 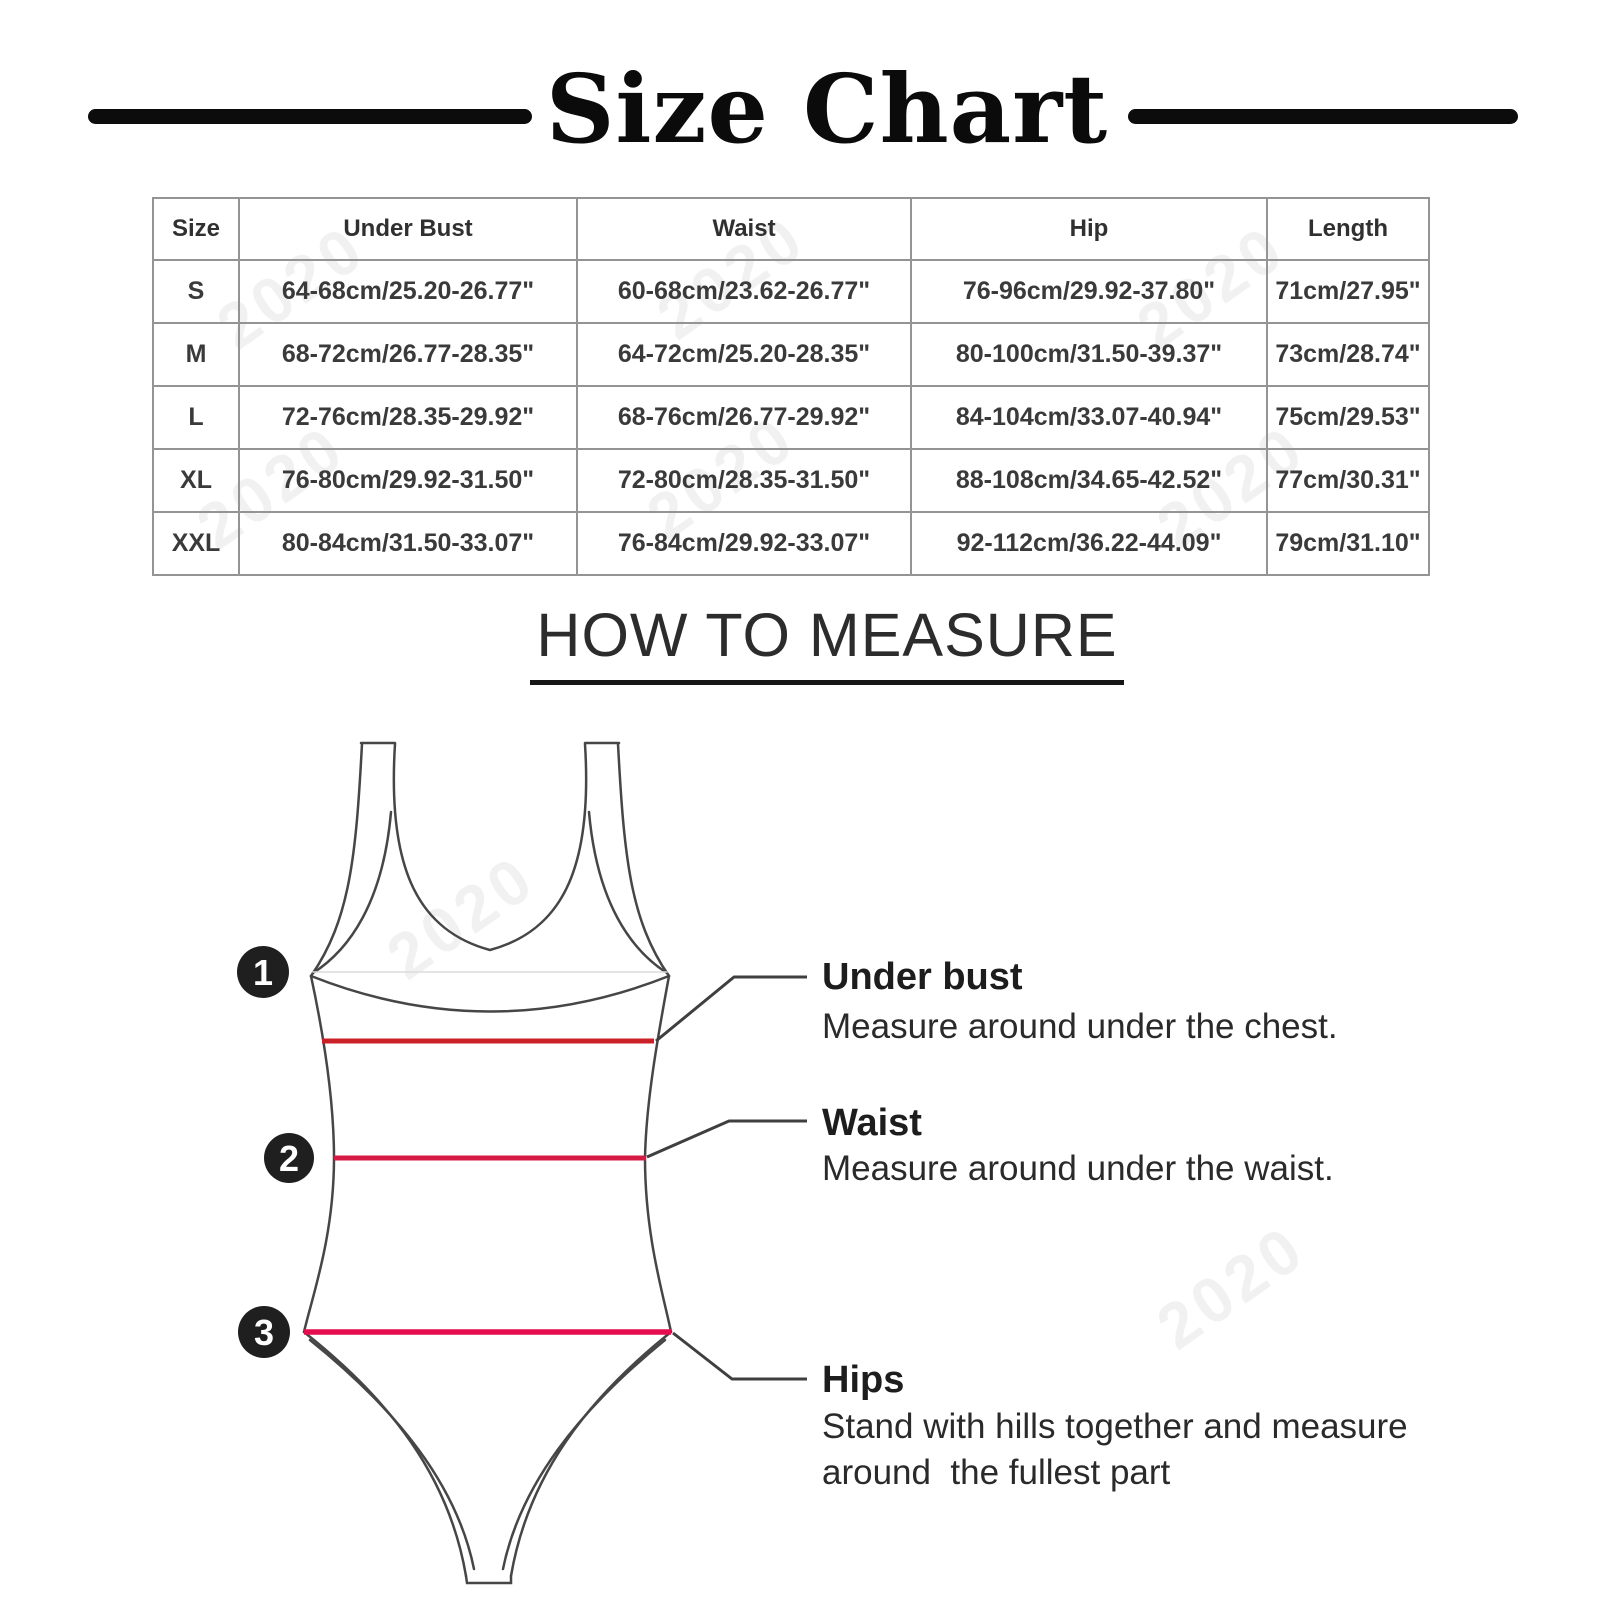 I want to click on column-header-size: Size, so click(x=196, y=229).